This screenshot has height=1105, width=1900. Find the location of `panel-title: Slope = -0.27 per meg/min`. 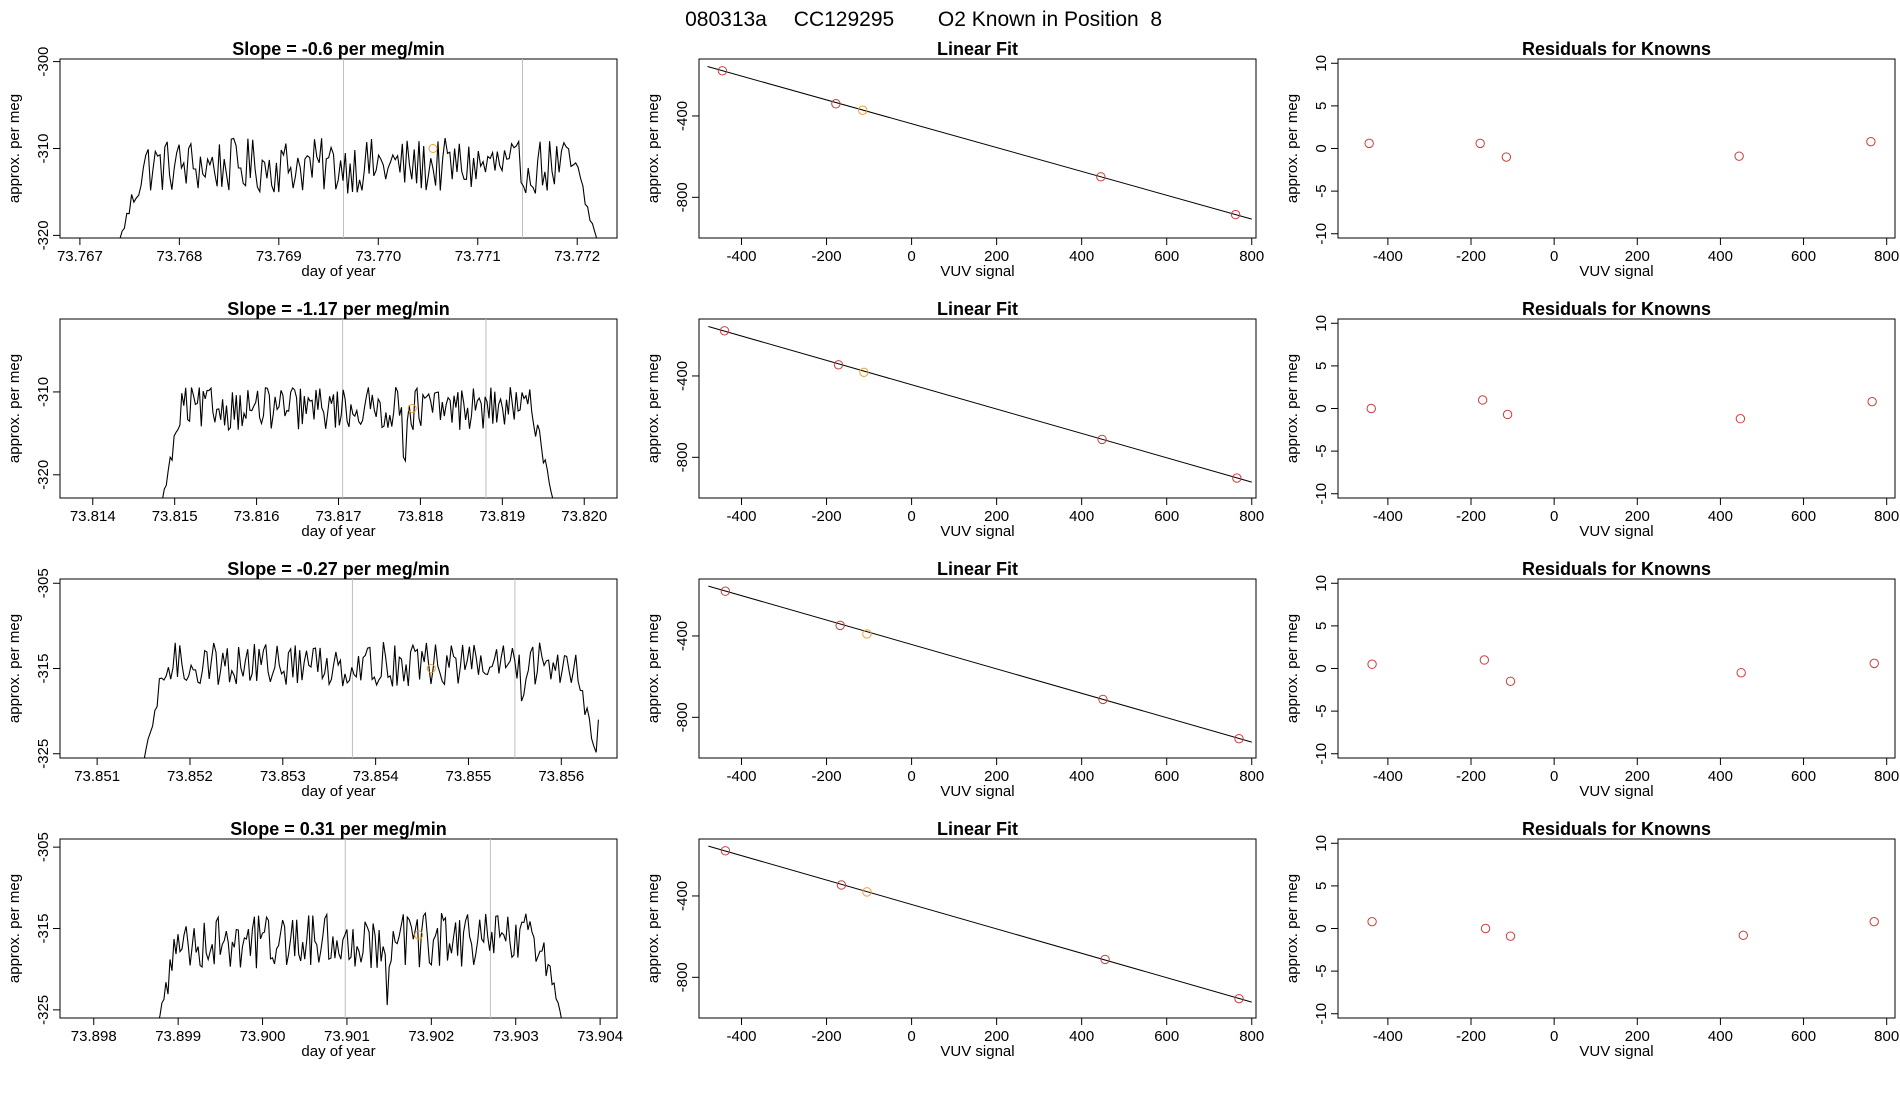

panel-title: Slope = -0.27 per meg/min is located at coordinates (338, 569).